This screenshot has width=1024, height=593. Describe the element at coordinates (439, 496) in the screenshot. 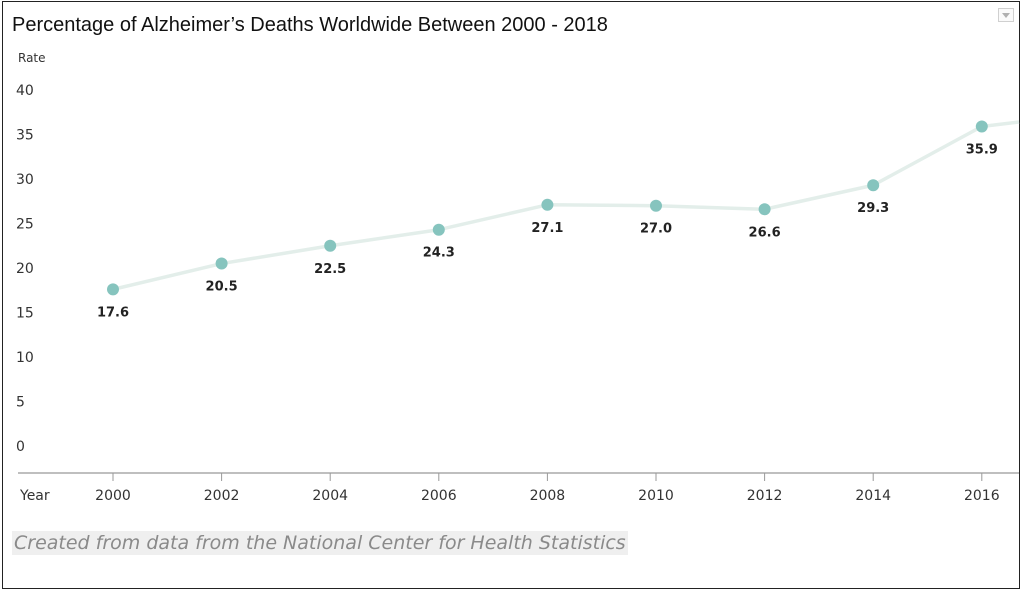

I see `x-tick-label: 2006` at that location.